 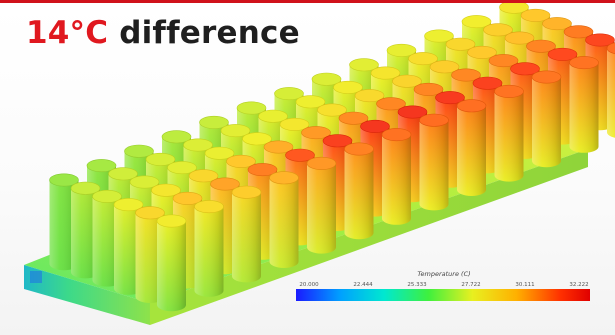 What do you see at coordinates (363, 285) in the screenshot?
I see `legend-tick-label: 22.444` at bounding box center [363, 285].